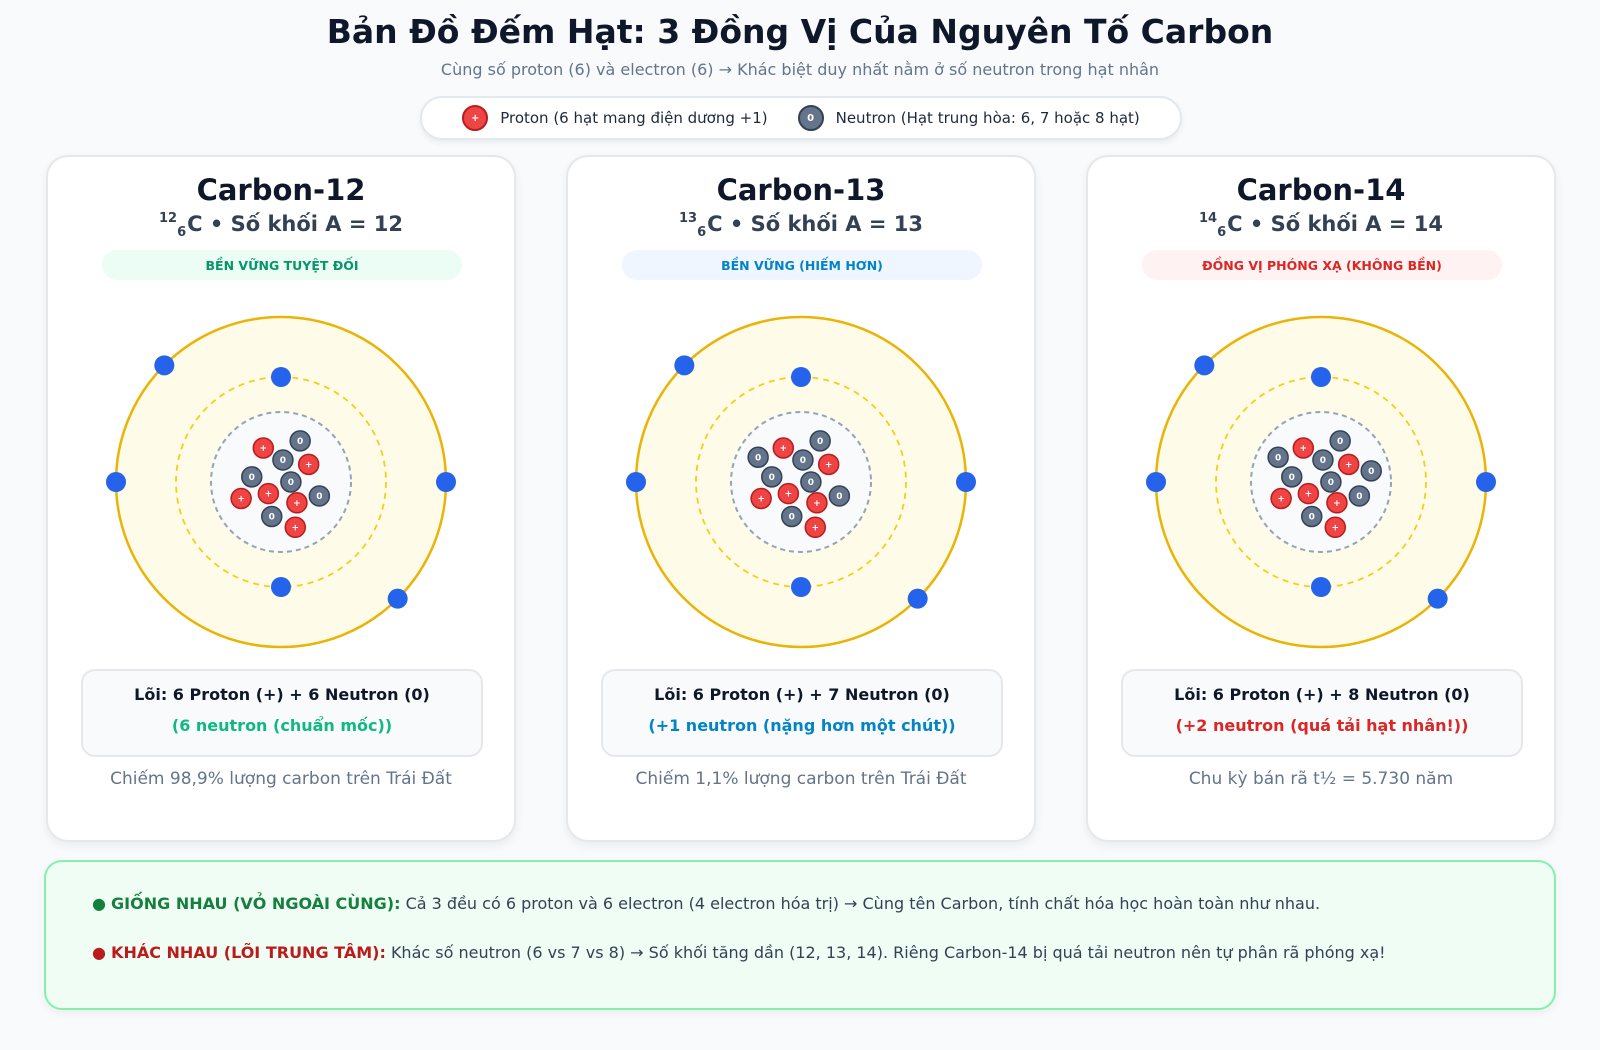 The image size is (1600, 1050). What do you see at coordinates (1208, 218) in the screenshot?
I see `mass-number: 14` at bounding box center [1208, 218].